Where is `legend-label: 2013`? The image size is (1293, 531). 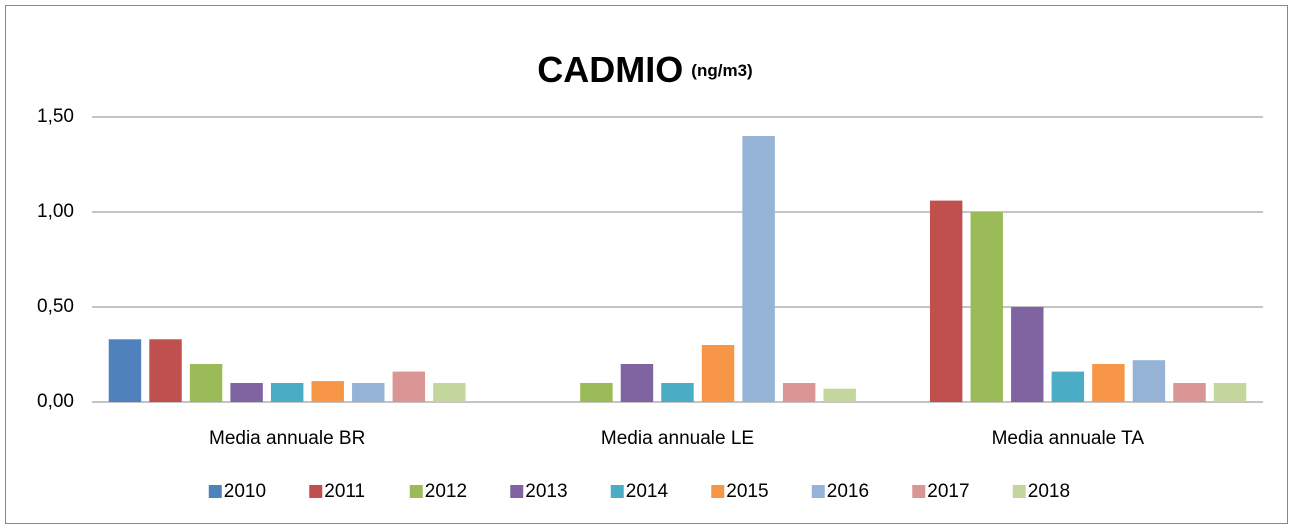 legend-label: 2013 is located at coordinates (546, 491).